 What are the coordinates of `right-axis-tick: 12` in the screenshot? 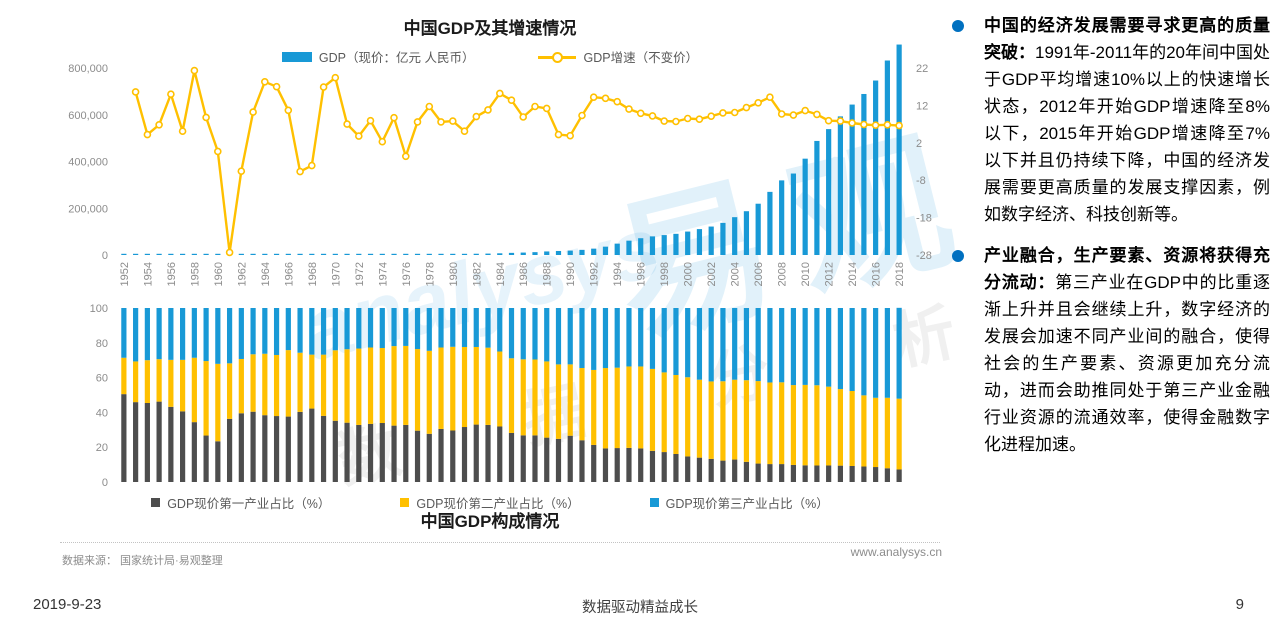 It's located at (922, 106).